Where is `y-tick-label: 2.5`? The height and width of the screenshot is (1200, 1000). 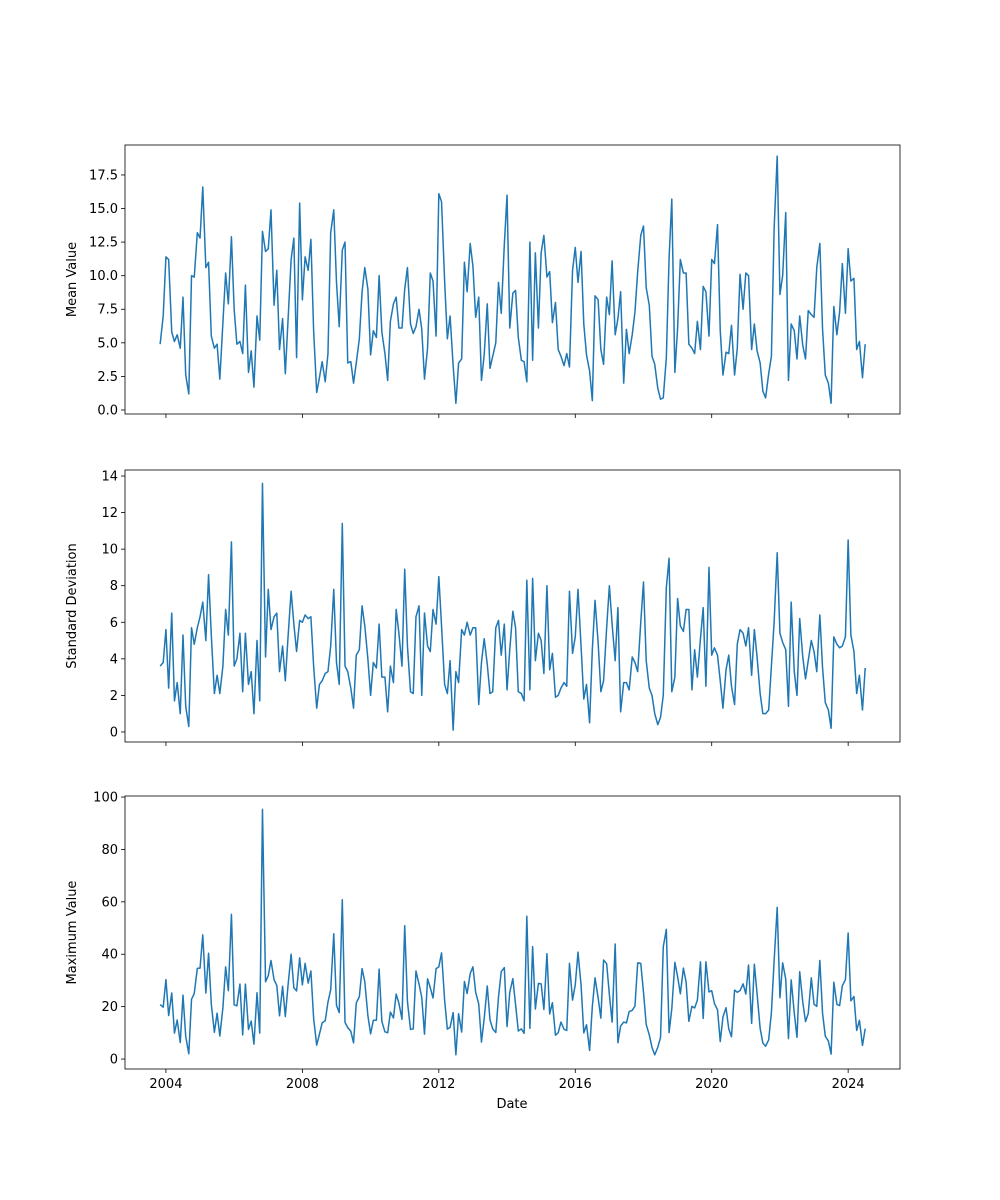 y-tick-label: 2.5 is located at coordinates (107, 377).